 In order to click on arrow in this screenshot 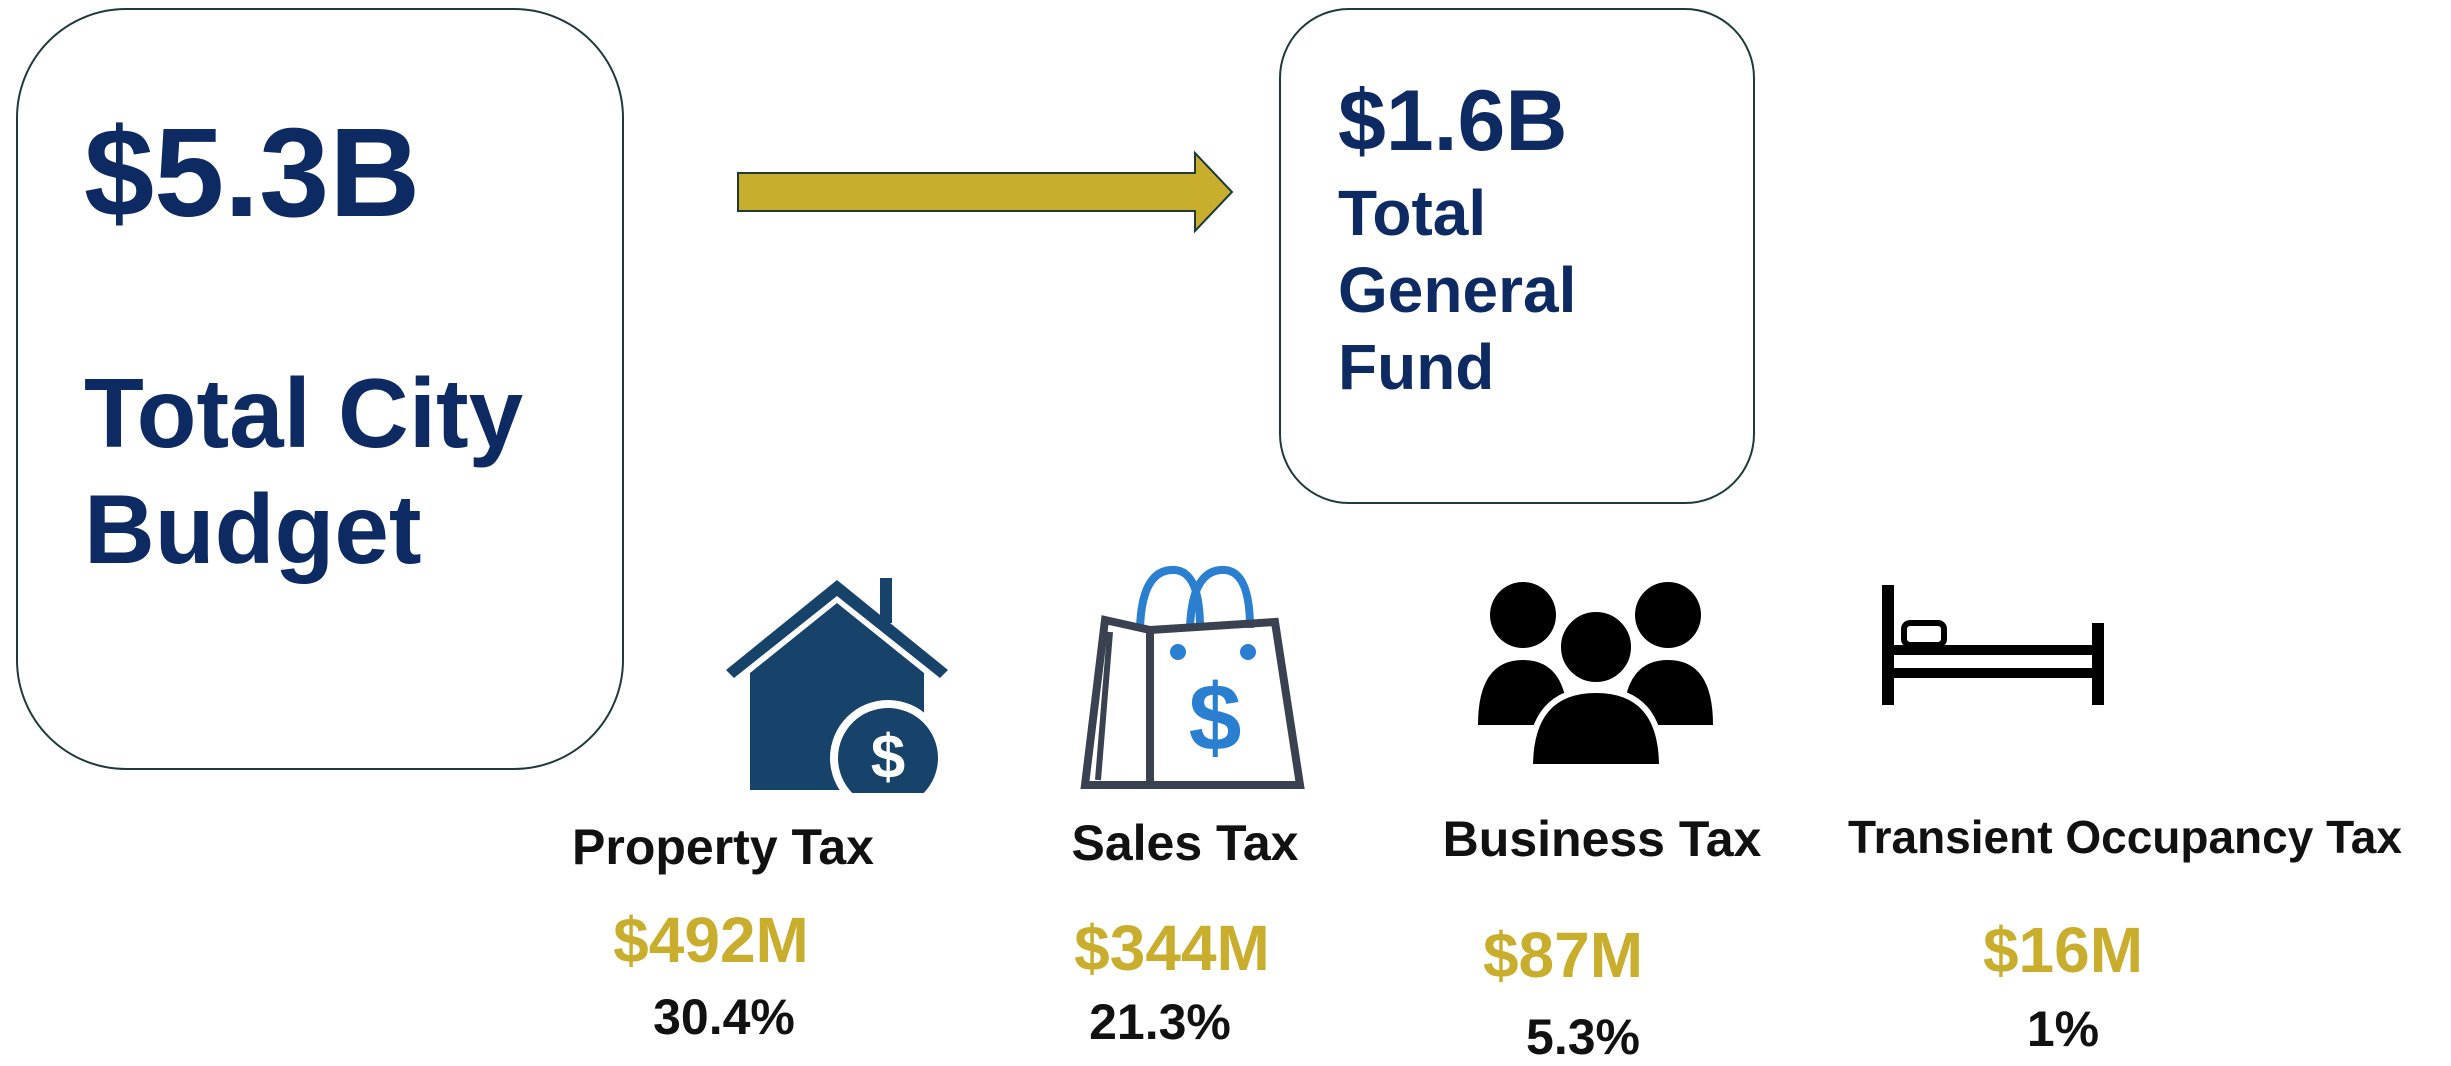, I will do `click(985, 192)`.